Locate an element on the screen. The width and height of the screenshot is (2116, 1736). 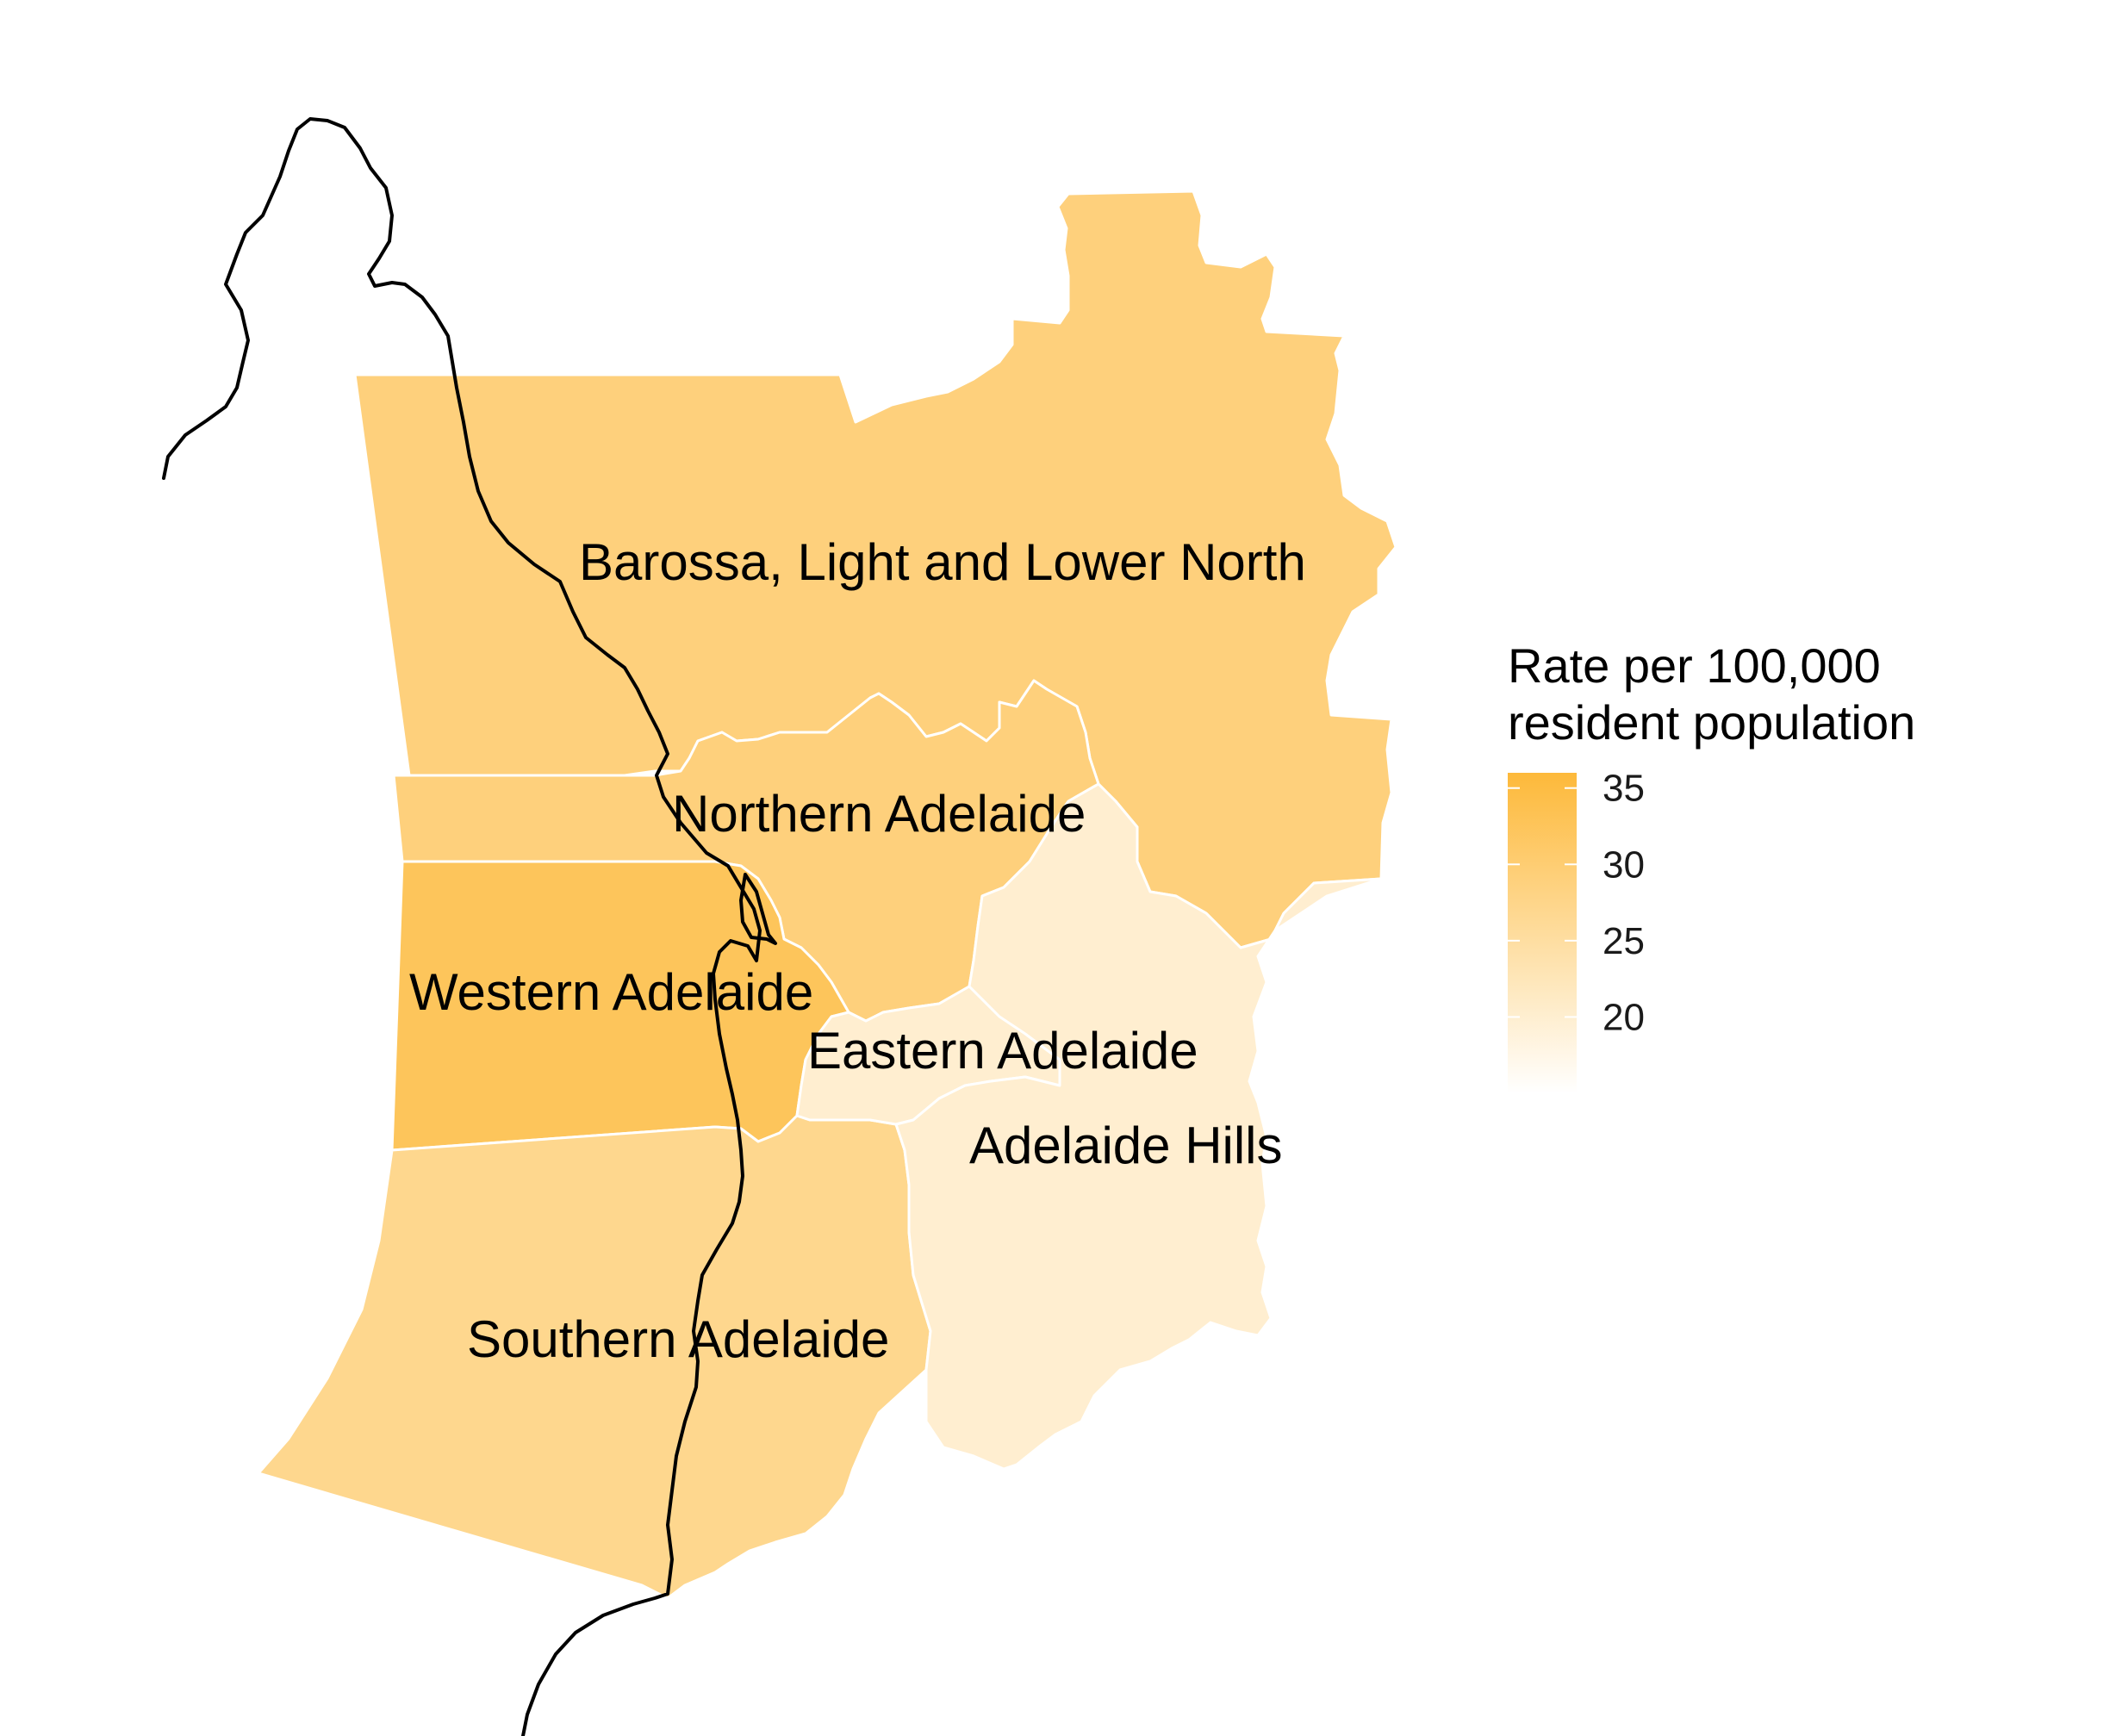
legend-tick-label: 25 is located at coordinates (1624, 941).